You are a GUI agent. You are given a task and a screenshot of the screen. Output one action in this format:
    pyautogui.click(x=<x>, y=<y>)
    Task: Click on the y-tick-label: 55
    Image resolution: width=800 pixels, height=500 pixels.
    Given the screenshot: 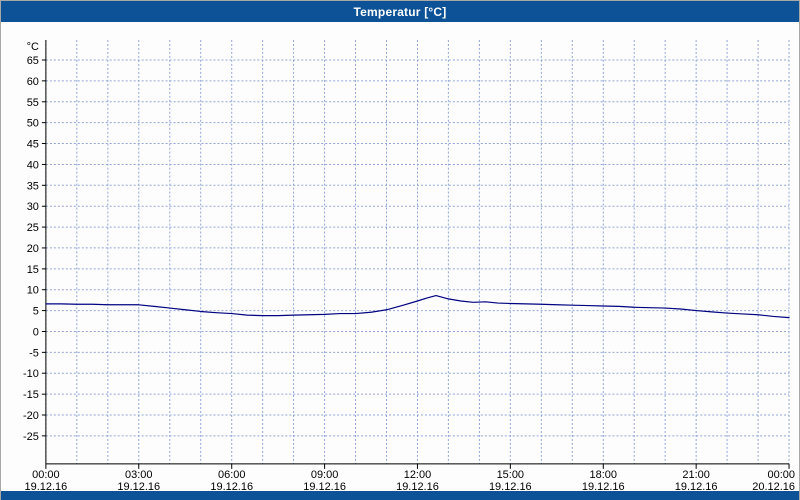 What is the action you would take?
    pyautogui.click(x=33, y=103)
    